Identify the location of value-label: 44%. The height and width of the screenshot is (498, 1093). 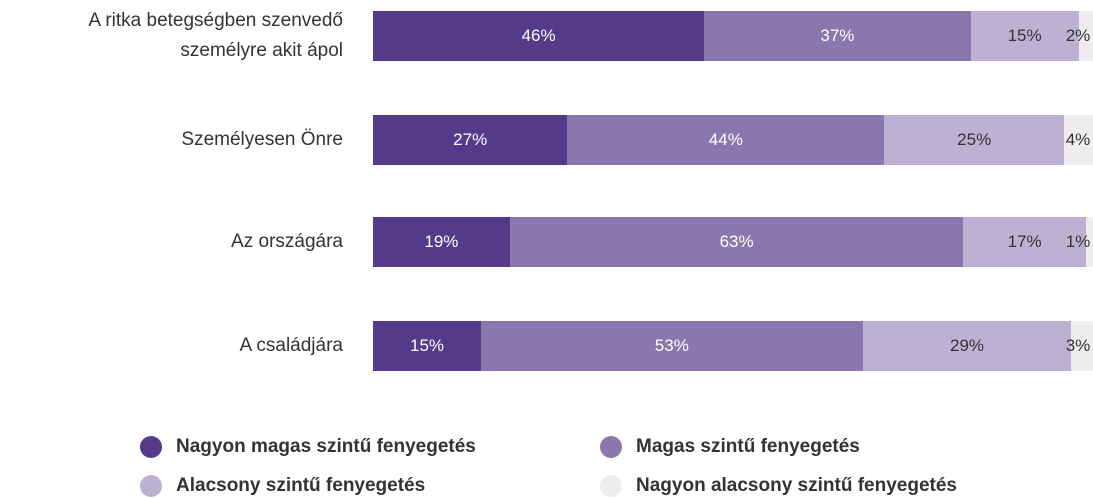
(725, 139).